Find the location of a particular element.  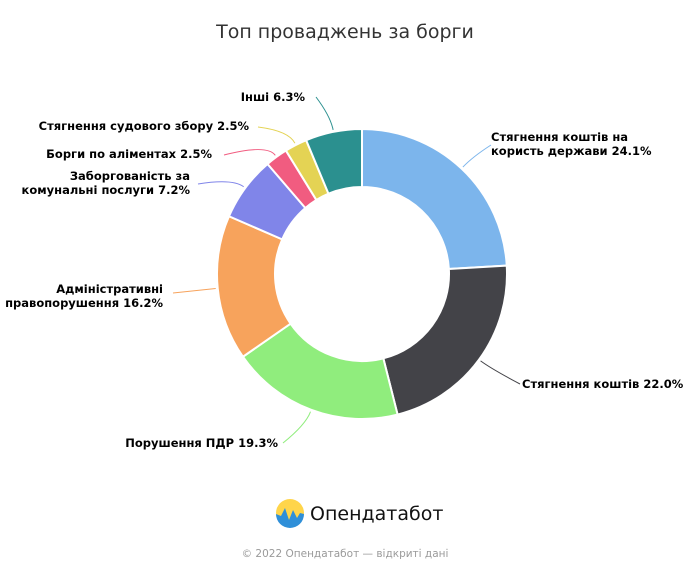

chart-title: Топ проваджень за борги is located at coordinates (344, 32).